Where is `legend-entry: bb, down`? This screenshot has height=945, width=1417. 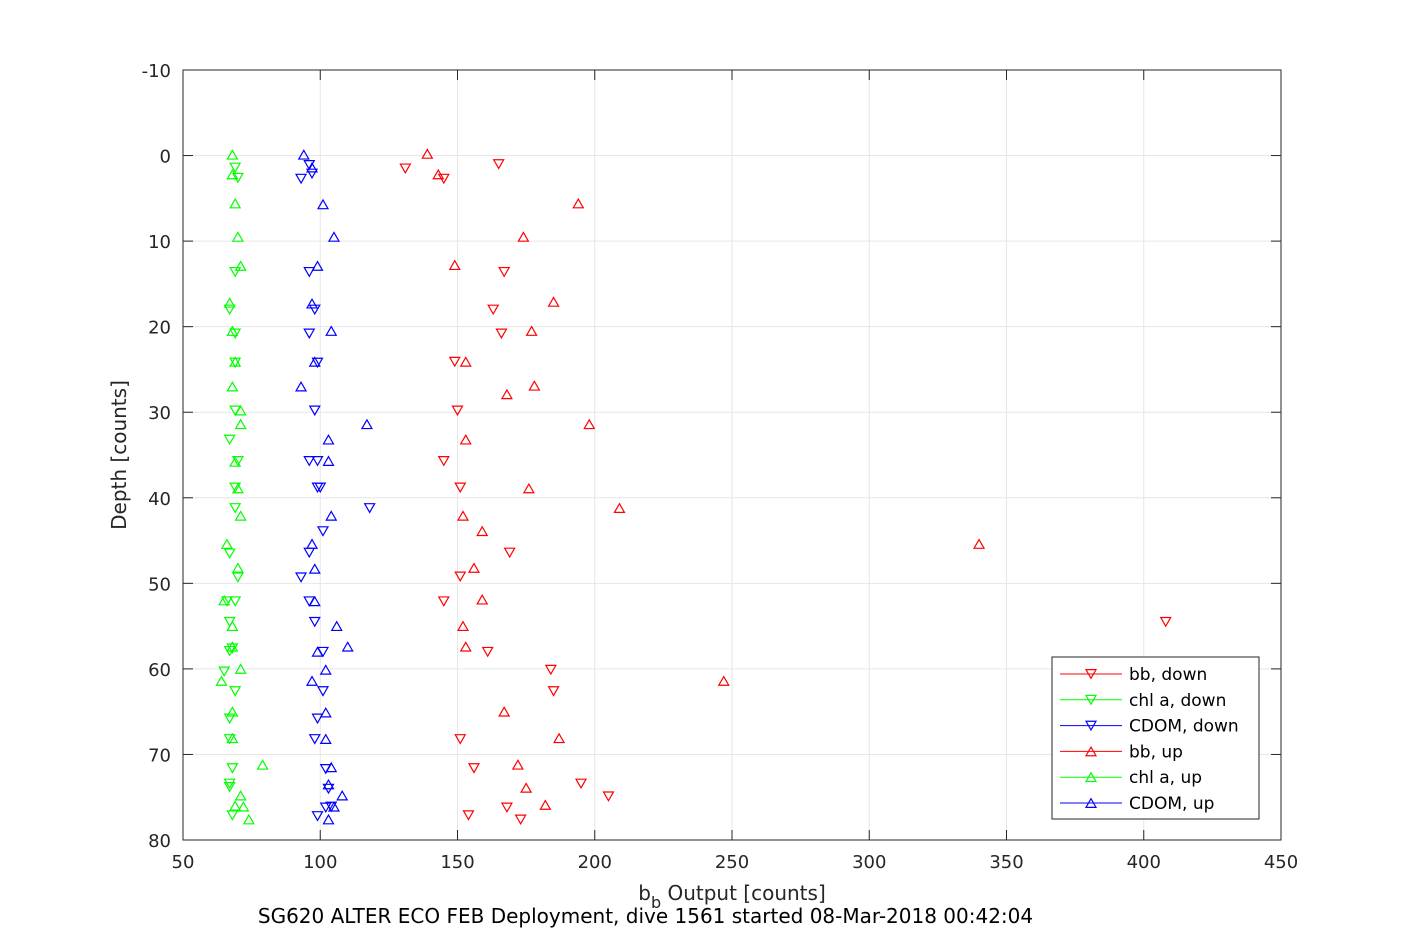 legend-entry: bb, down is located at coordinates (1133, 675).